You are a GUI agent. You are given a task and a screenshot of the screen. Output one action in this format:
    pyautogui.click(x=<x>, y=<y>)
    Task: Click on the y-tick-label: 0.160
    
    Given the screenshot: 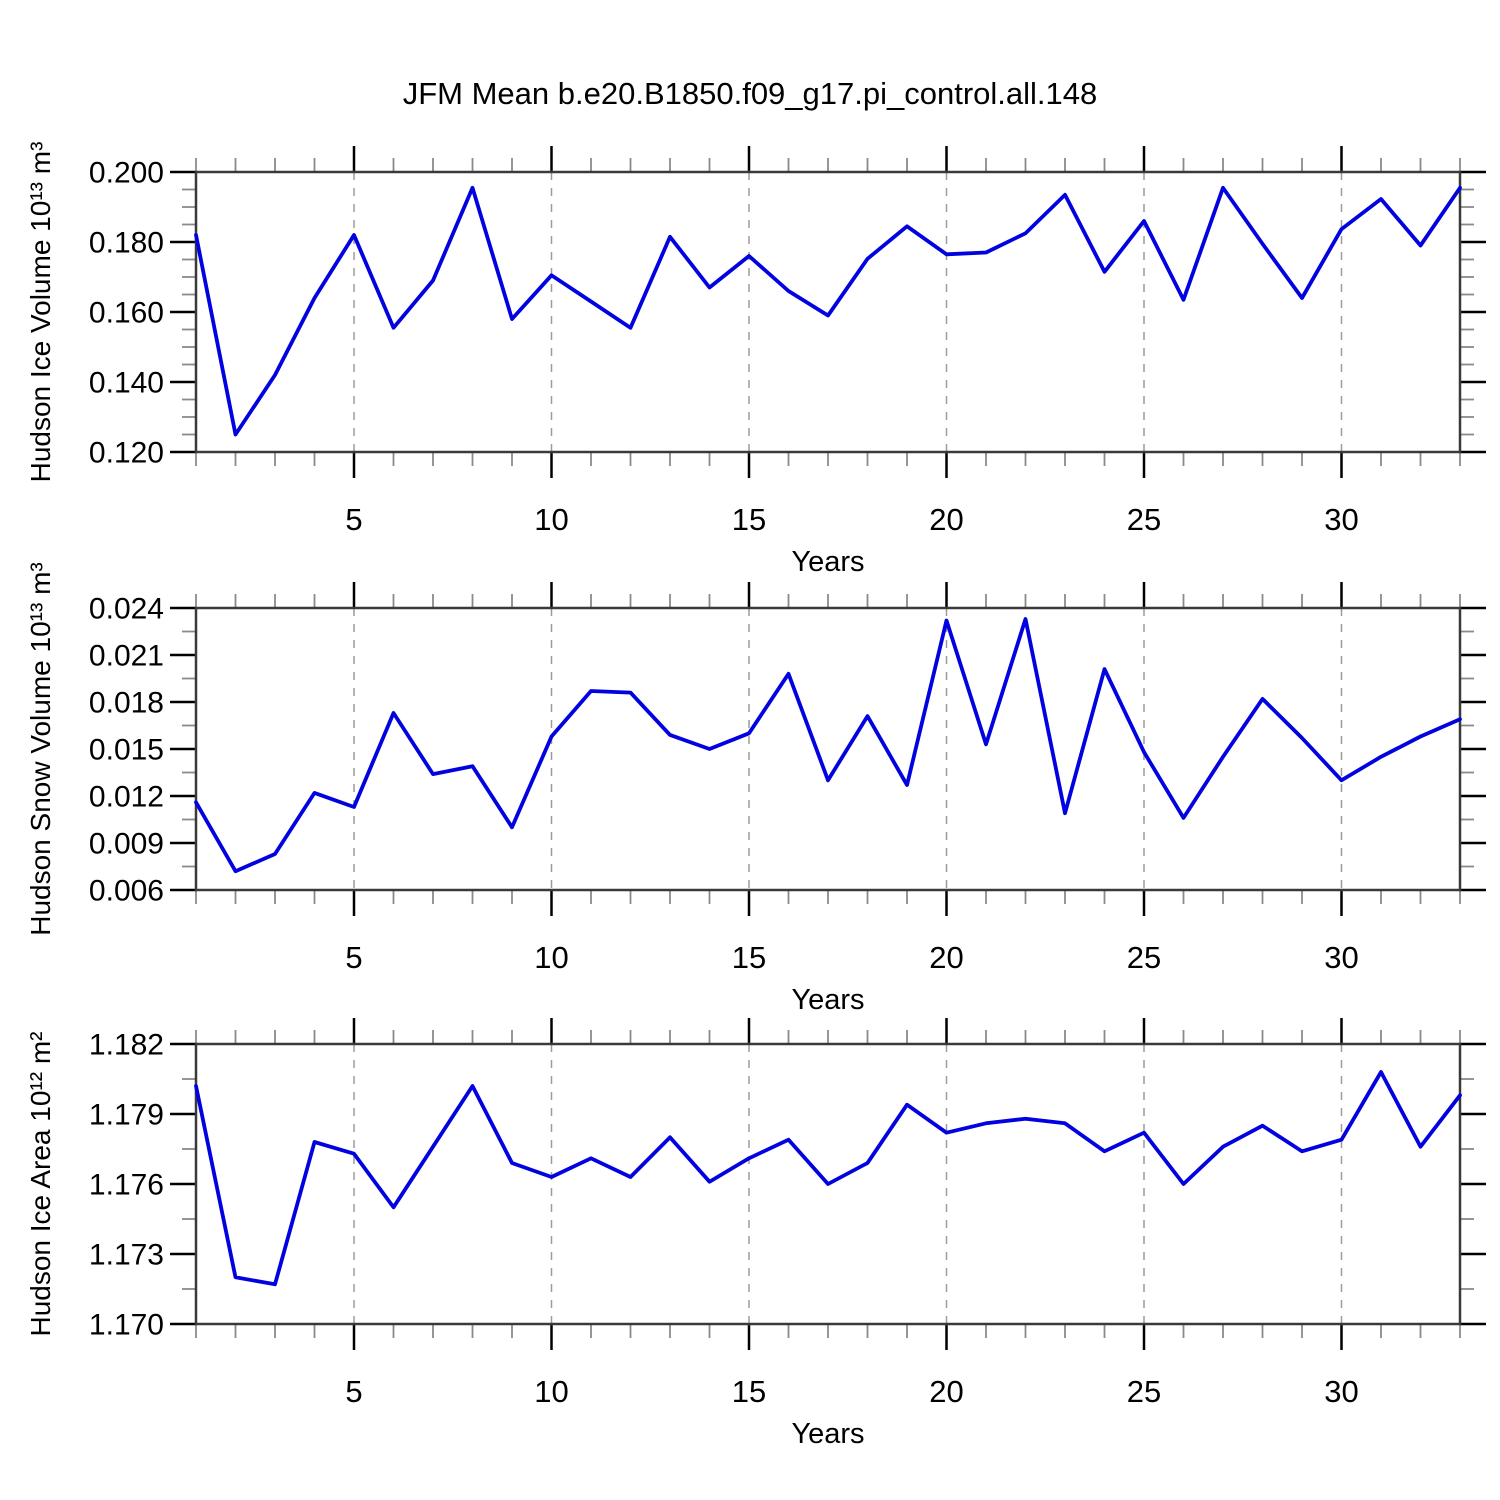 What is the action you would take?
    pyautogui.click(x=126, y=313)
    